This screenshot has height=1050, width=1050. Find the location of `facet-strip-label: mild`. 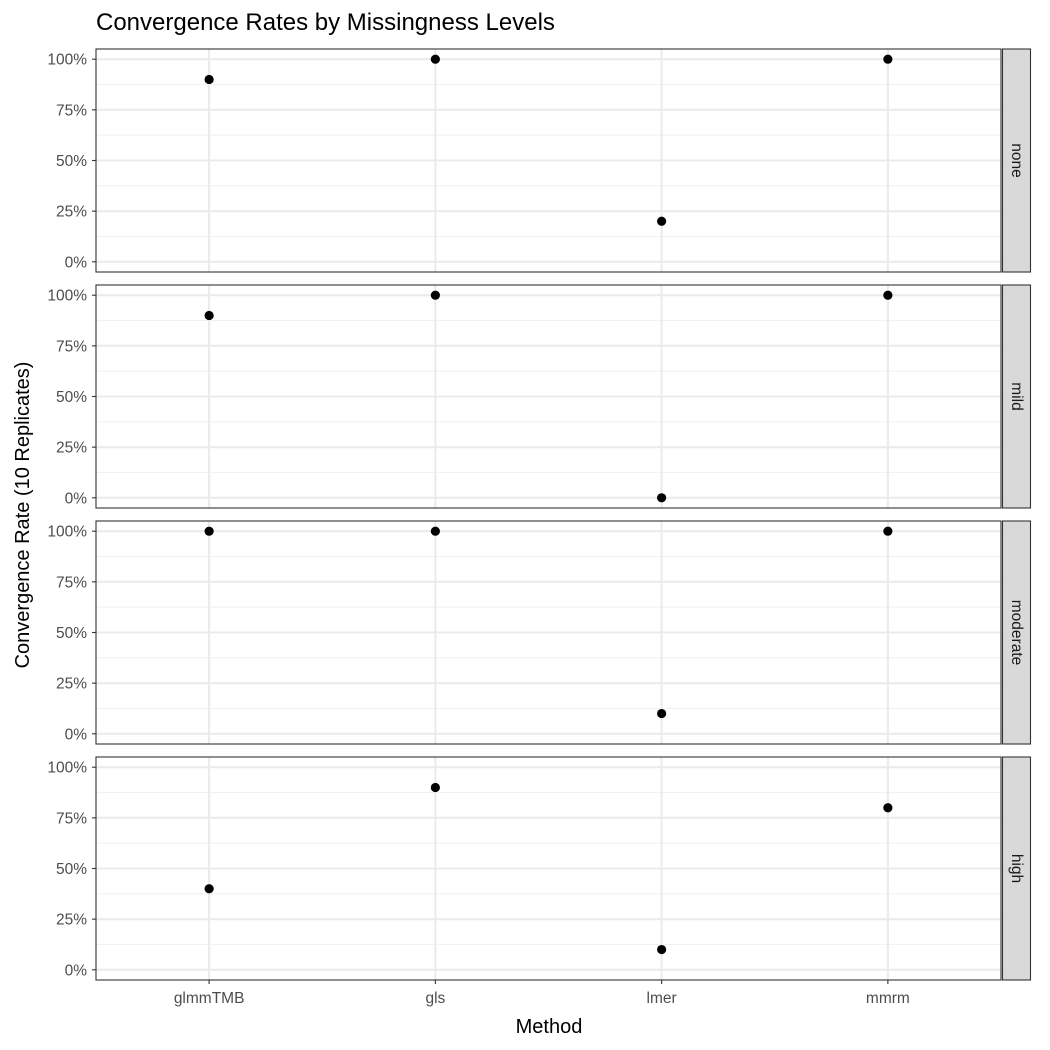

facet-strip-label: mild is located at coordinates (1016, 396).